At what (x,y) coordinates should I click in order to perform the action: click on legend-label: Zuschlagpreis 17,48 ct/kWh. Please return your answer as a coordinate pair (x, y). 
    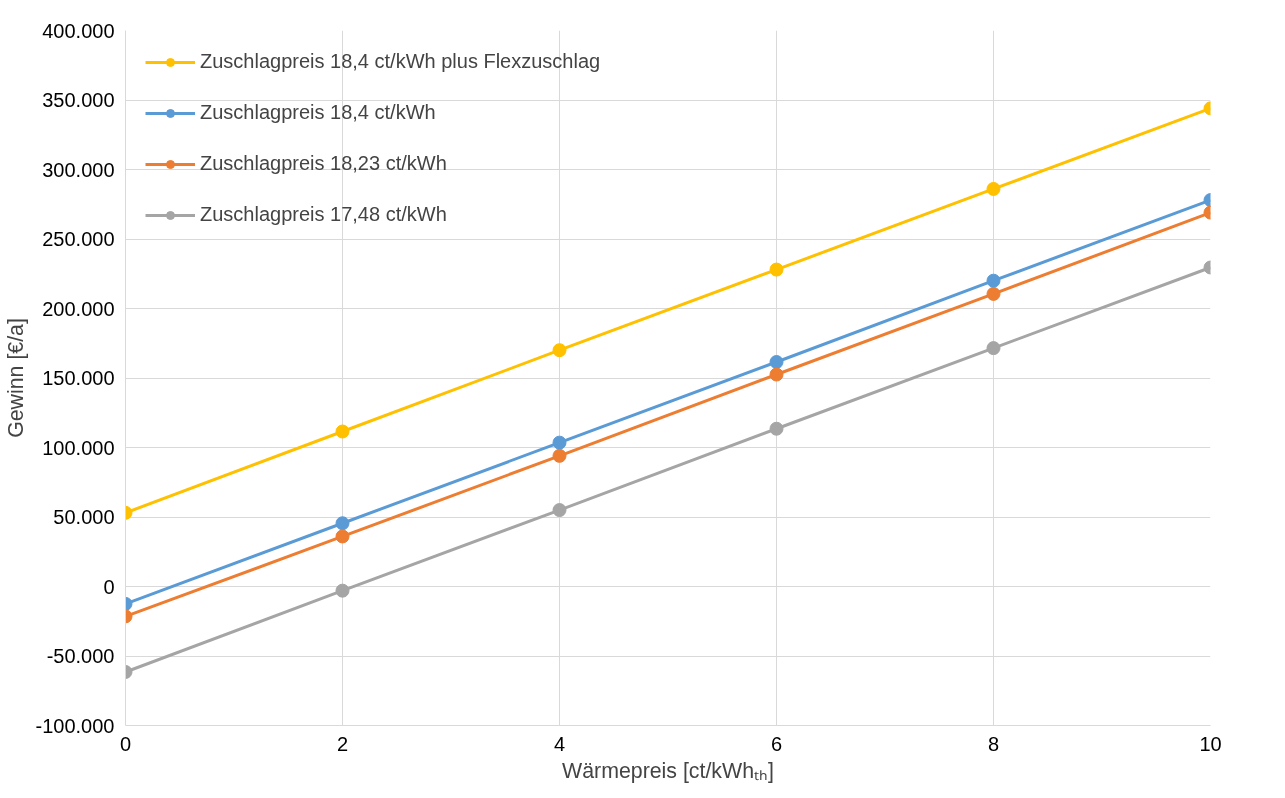
    Looking at the image, I should click on (323, 214).